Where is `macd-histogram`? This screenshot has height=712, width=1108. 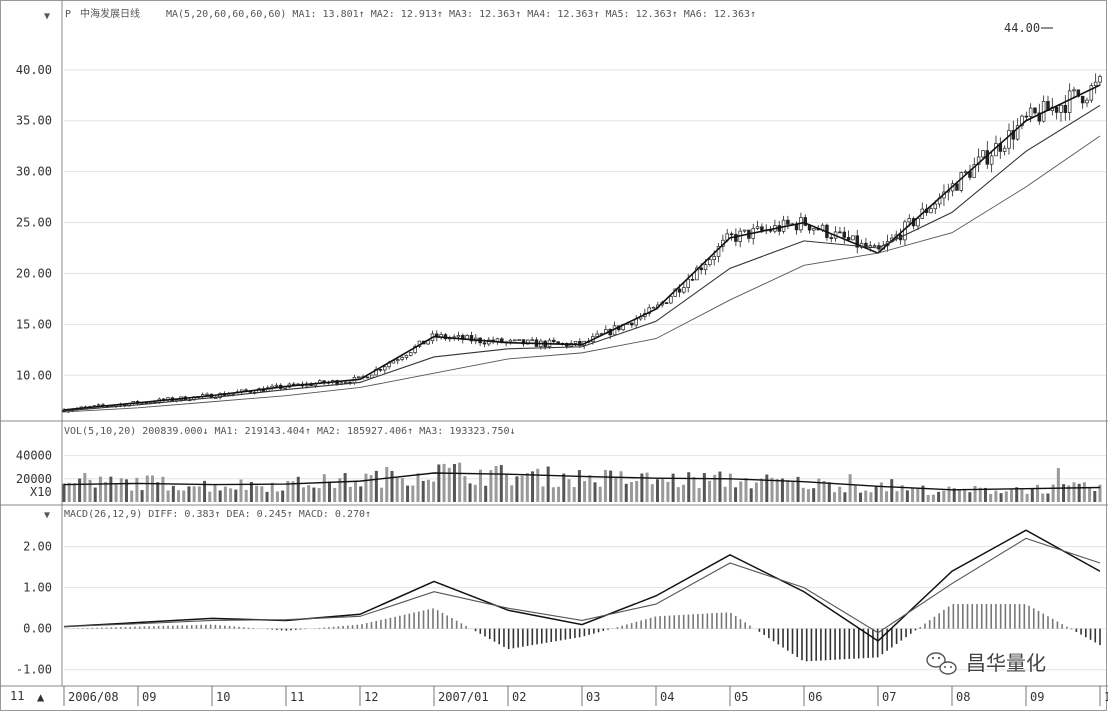 macd-histogram is located at coordinates (584, 633).